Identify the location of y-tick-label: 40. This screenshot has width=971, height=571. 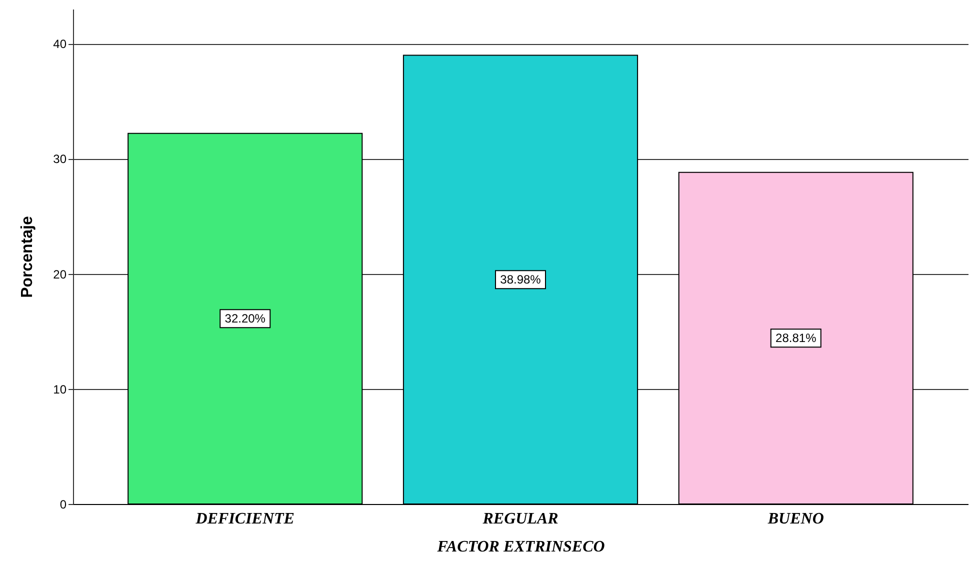
(60, 44).